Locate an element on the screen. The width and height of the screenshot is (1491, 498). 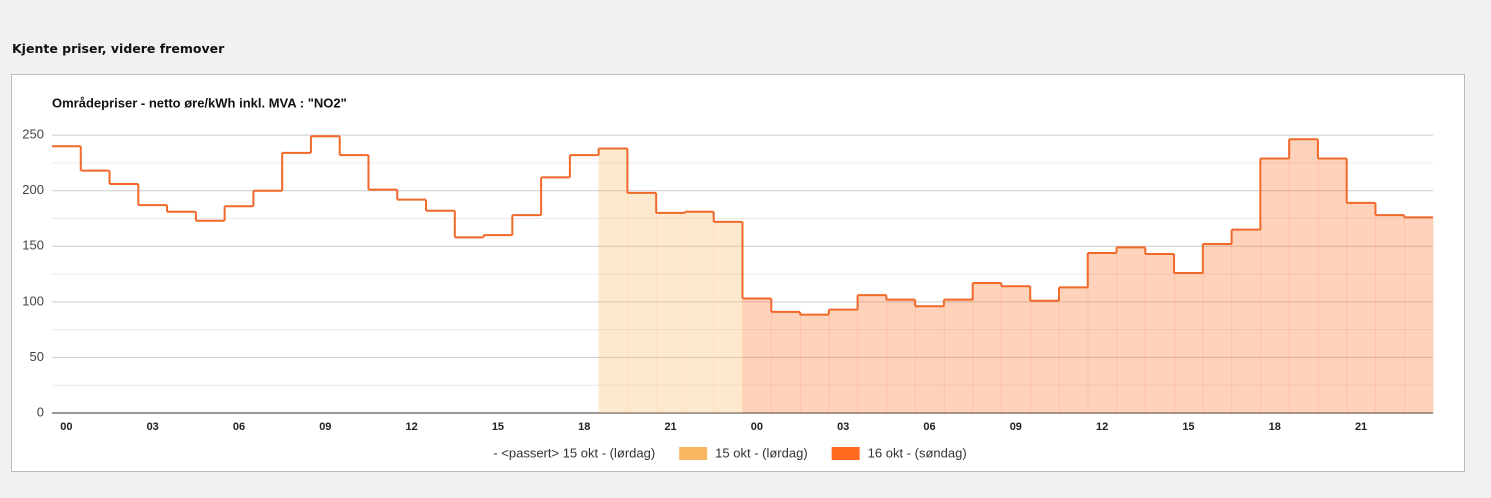
y-tick-label: 200 is located at coordinates (33, 189).